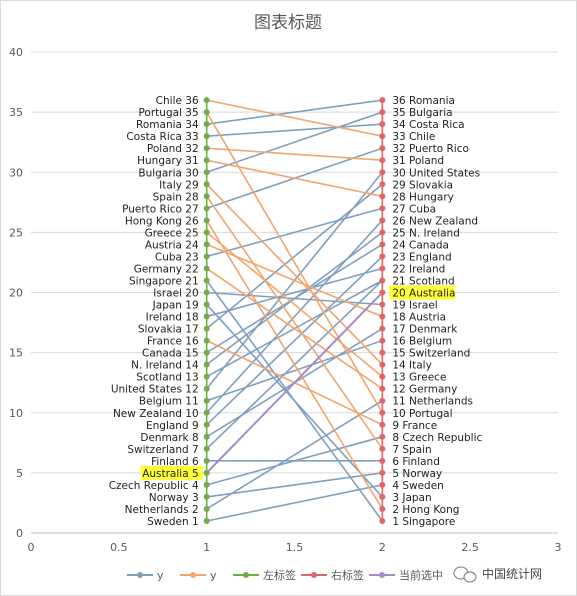 The height and width of the screenshot is (596, 577). Describe the element at coordinates (16, 232) in the screenshot. I see `y-tick-label: 25` at that location.